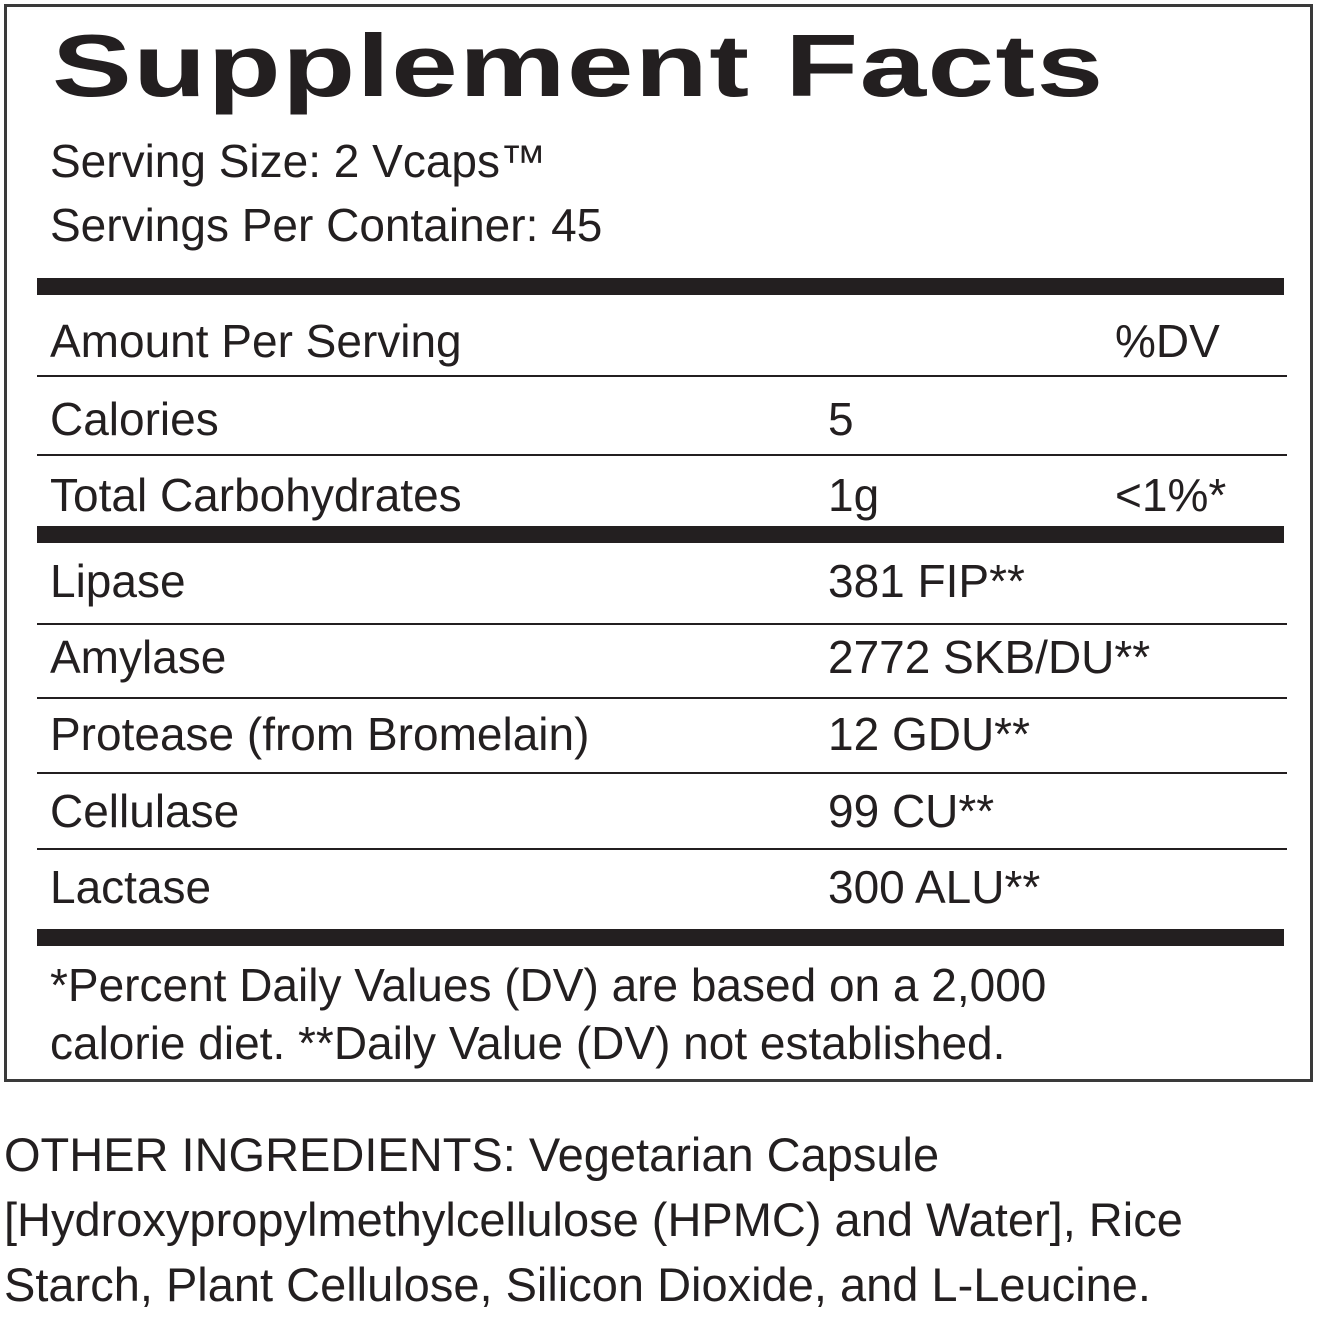 This screenshot has height=1317, width=1329. What do you see at coordinates (989, 657) in the screenshot?
I see `row-amount: 2772 SKB/DU**` at bounding box center [989, 657].